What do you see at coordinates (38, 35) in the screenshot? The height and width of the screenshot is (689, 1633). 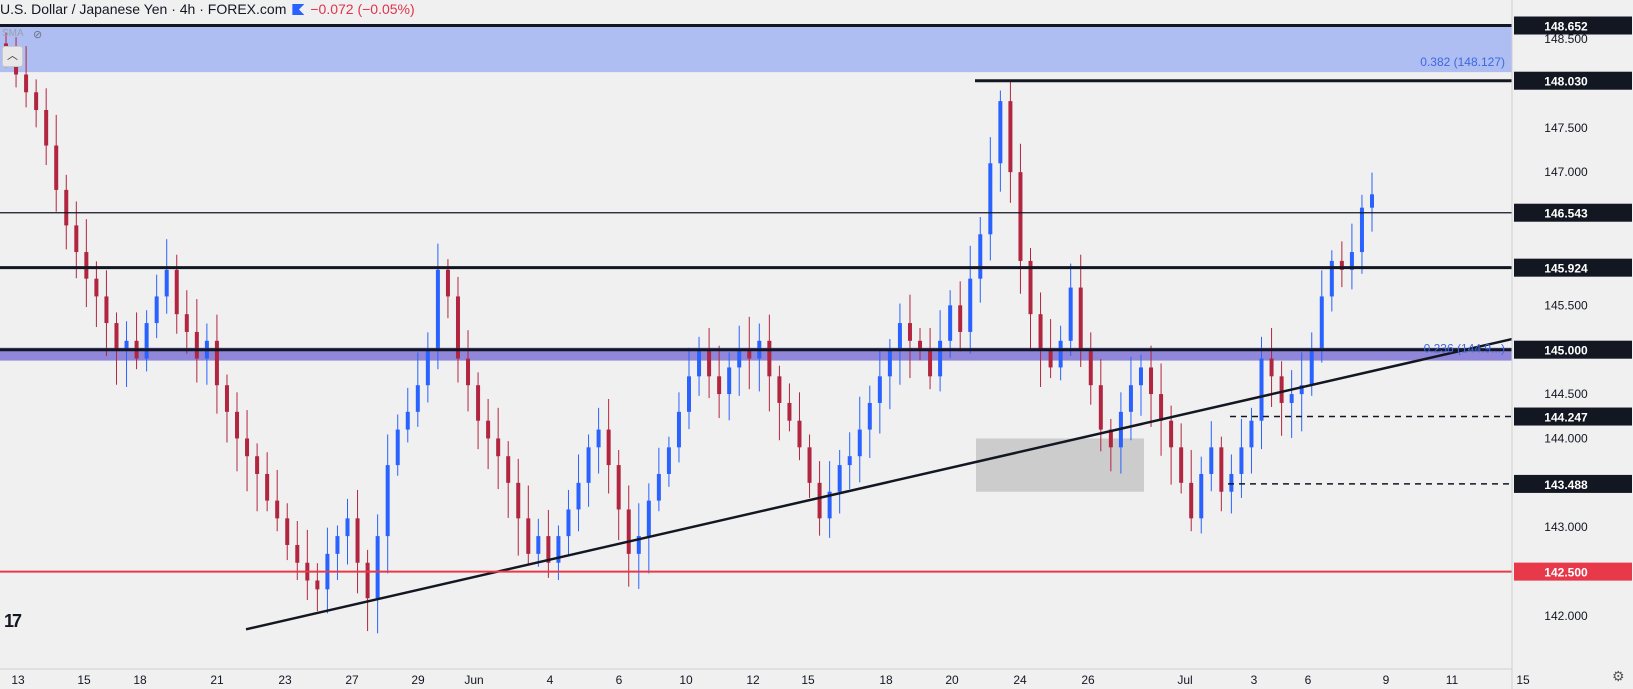 I see `eye-off-icon: ⊘` at bounding box center [38, 35].